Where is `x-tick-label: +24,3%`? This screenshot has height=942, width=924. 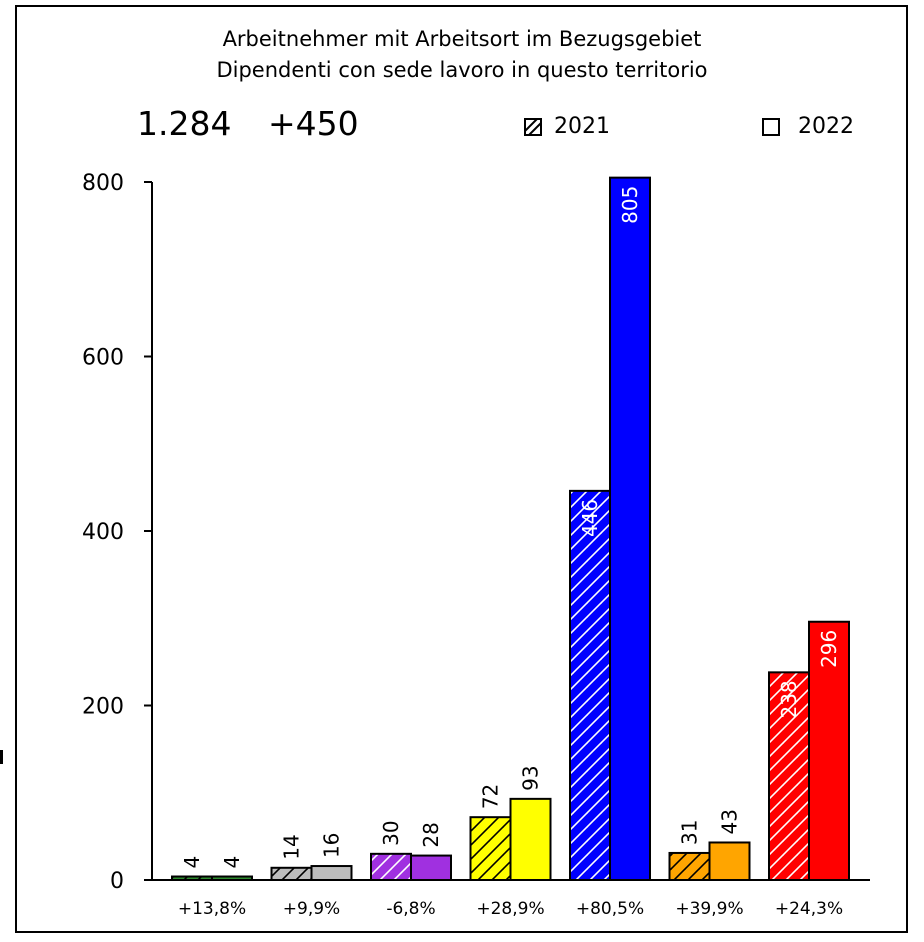
x-tick-label: +24,3% is located at coordinates (809, 909).